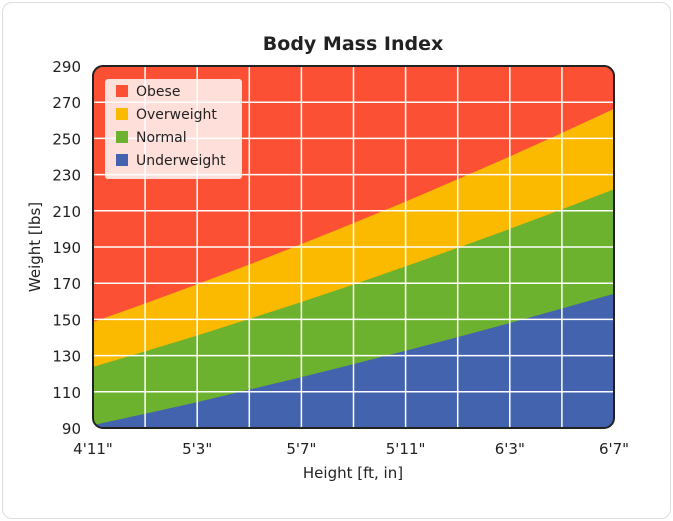  What do you see at coordinates (66, 393) in the screenshot?
I see `y-tick-label: 110` at bounding box center [66, 393].